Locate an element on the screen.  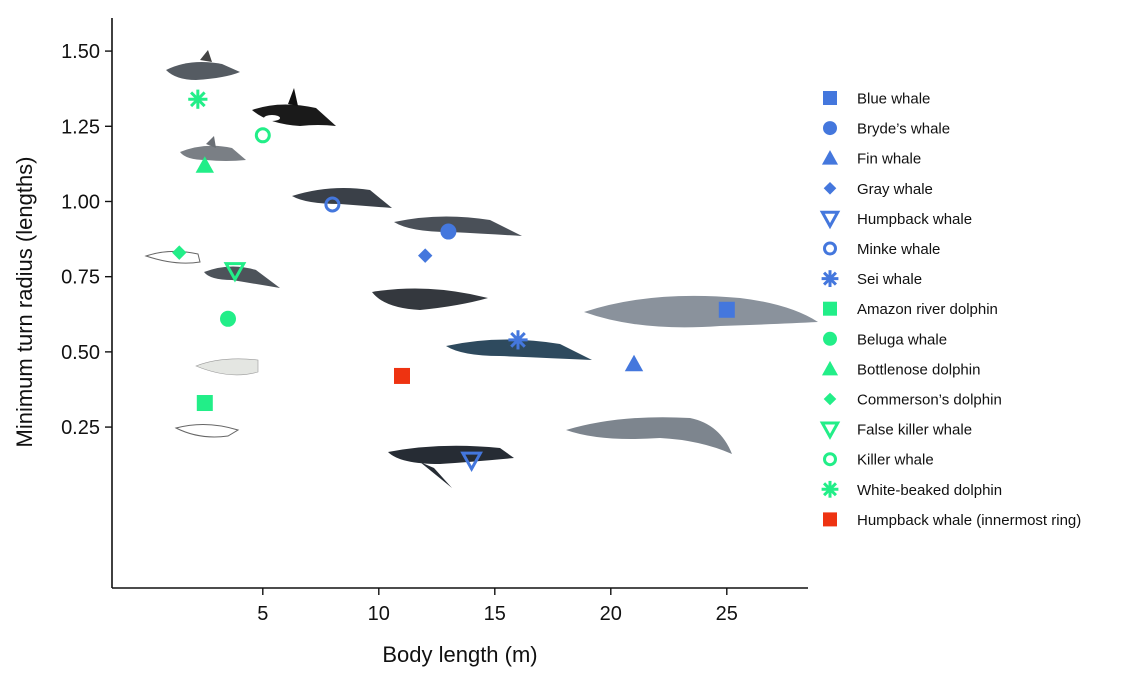
legend-marker-fin-whale is located at coordinates (830, 157).